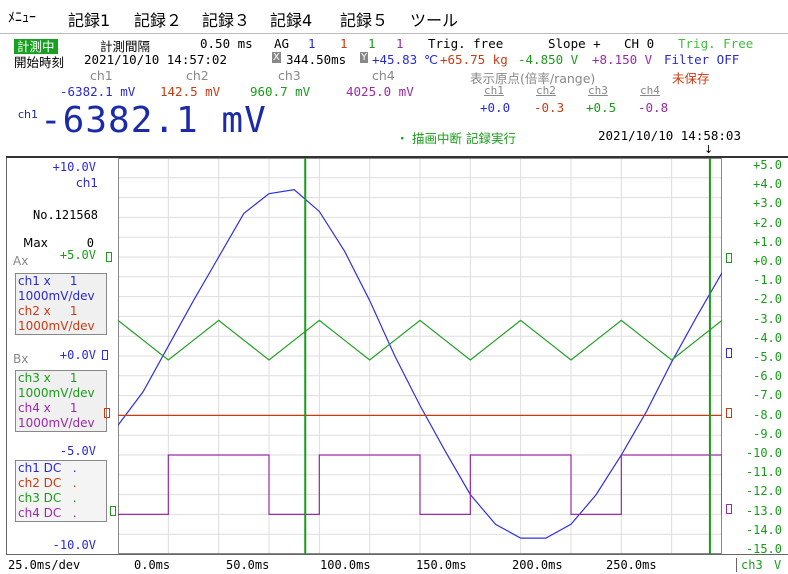  Describe the element at coordinates (729, 353) in the screenshot. I see `right-ch1-marker` at that location.